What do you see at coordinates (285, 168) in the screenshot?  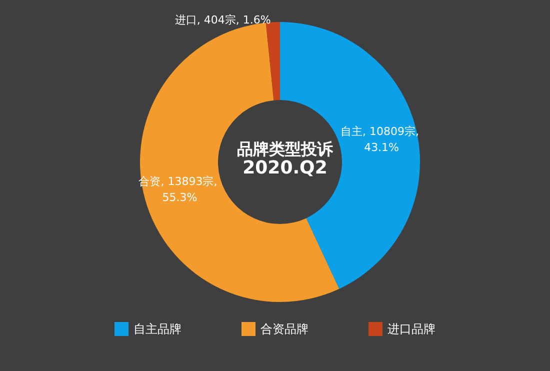 I see `text: 2020.Q2` at bounding box center [285, 168].